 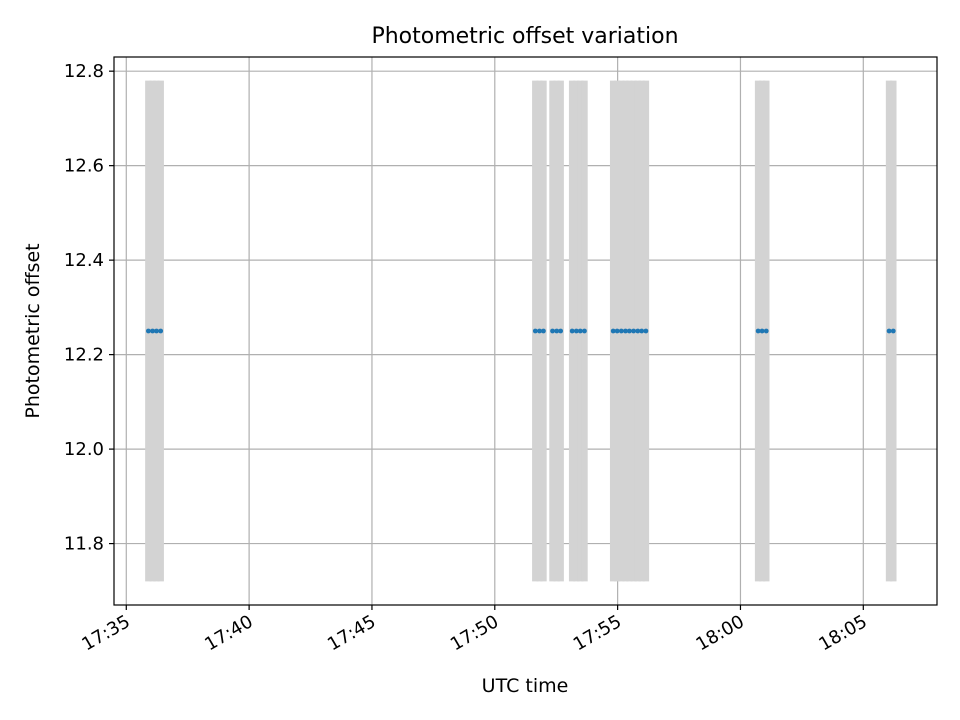 I want to click on y-axis-label: Photometric offset, so click(x=33, y=330).